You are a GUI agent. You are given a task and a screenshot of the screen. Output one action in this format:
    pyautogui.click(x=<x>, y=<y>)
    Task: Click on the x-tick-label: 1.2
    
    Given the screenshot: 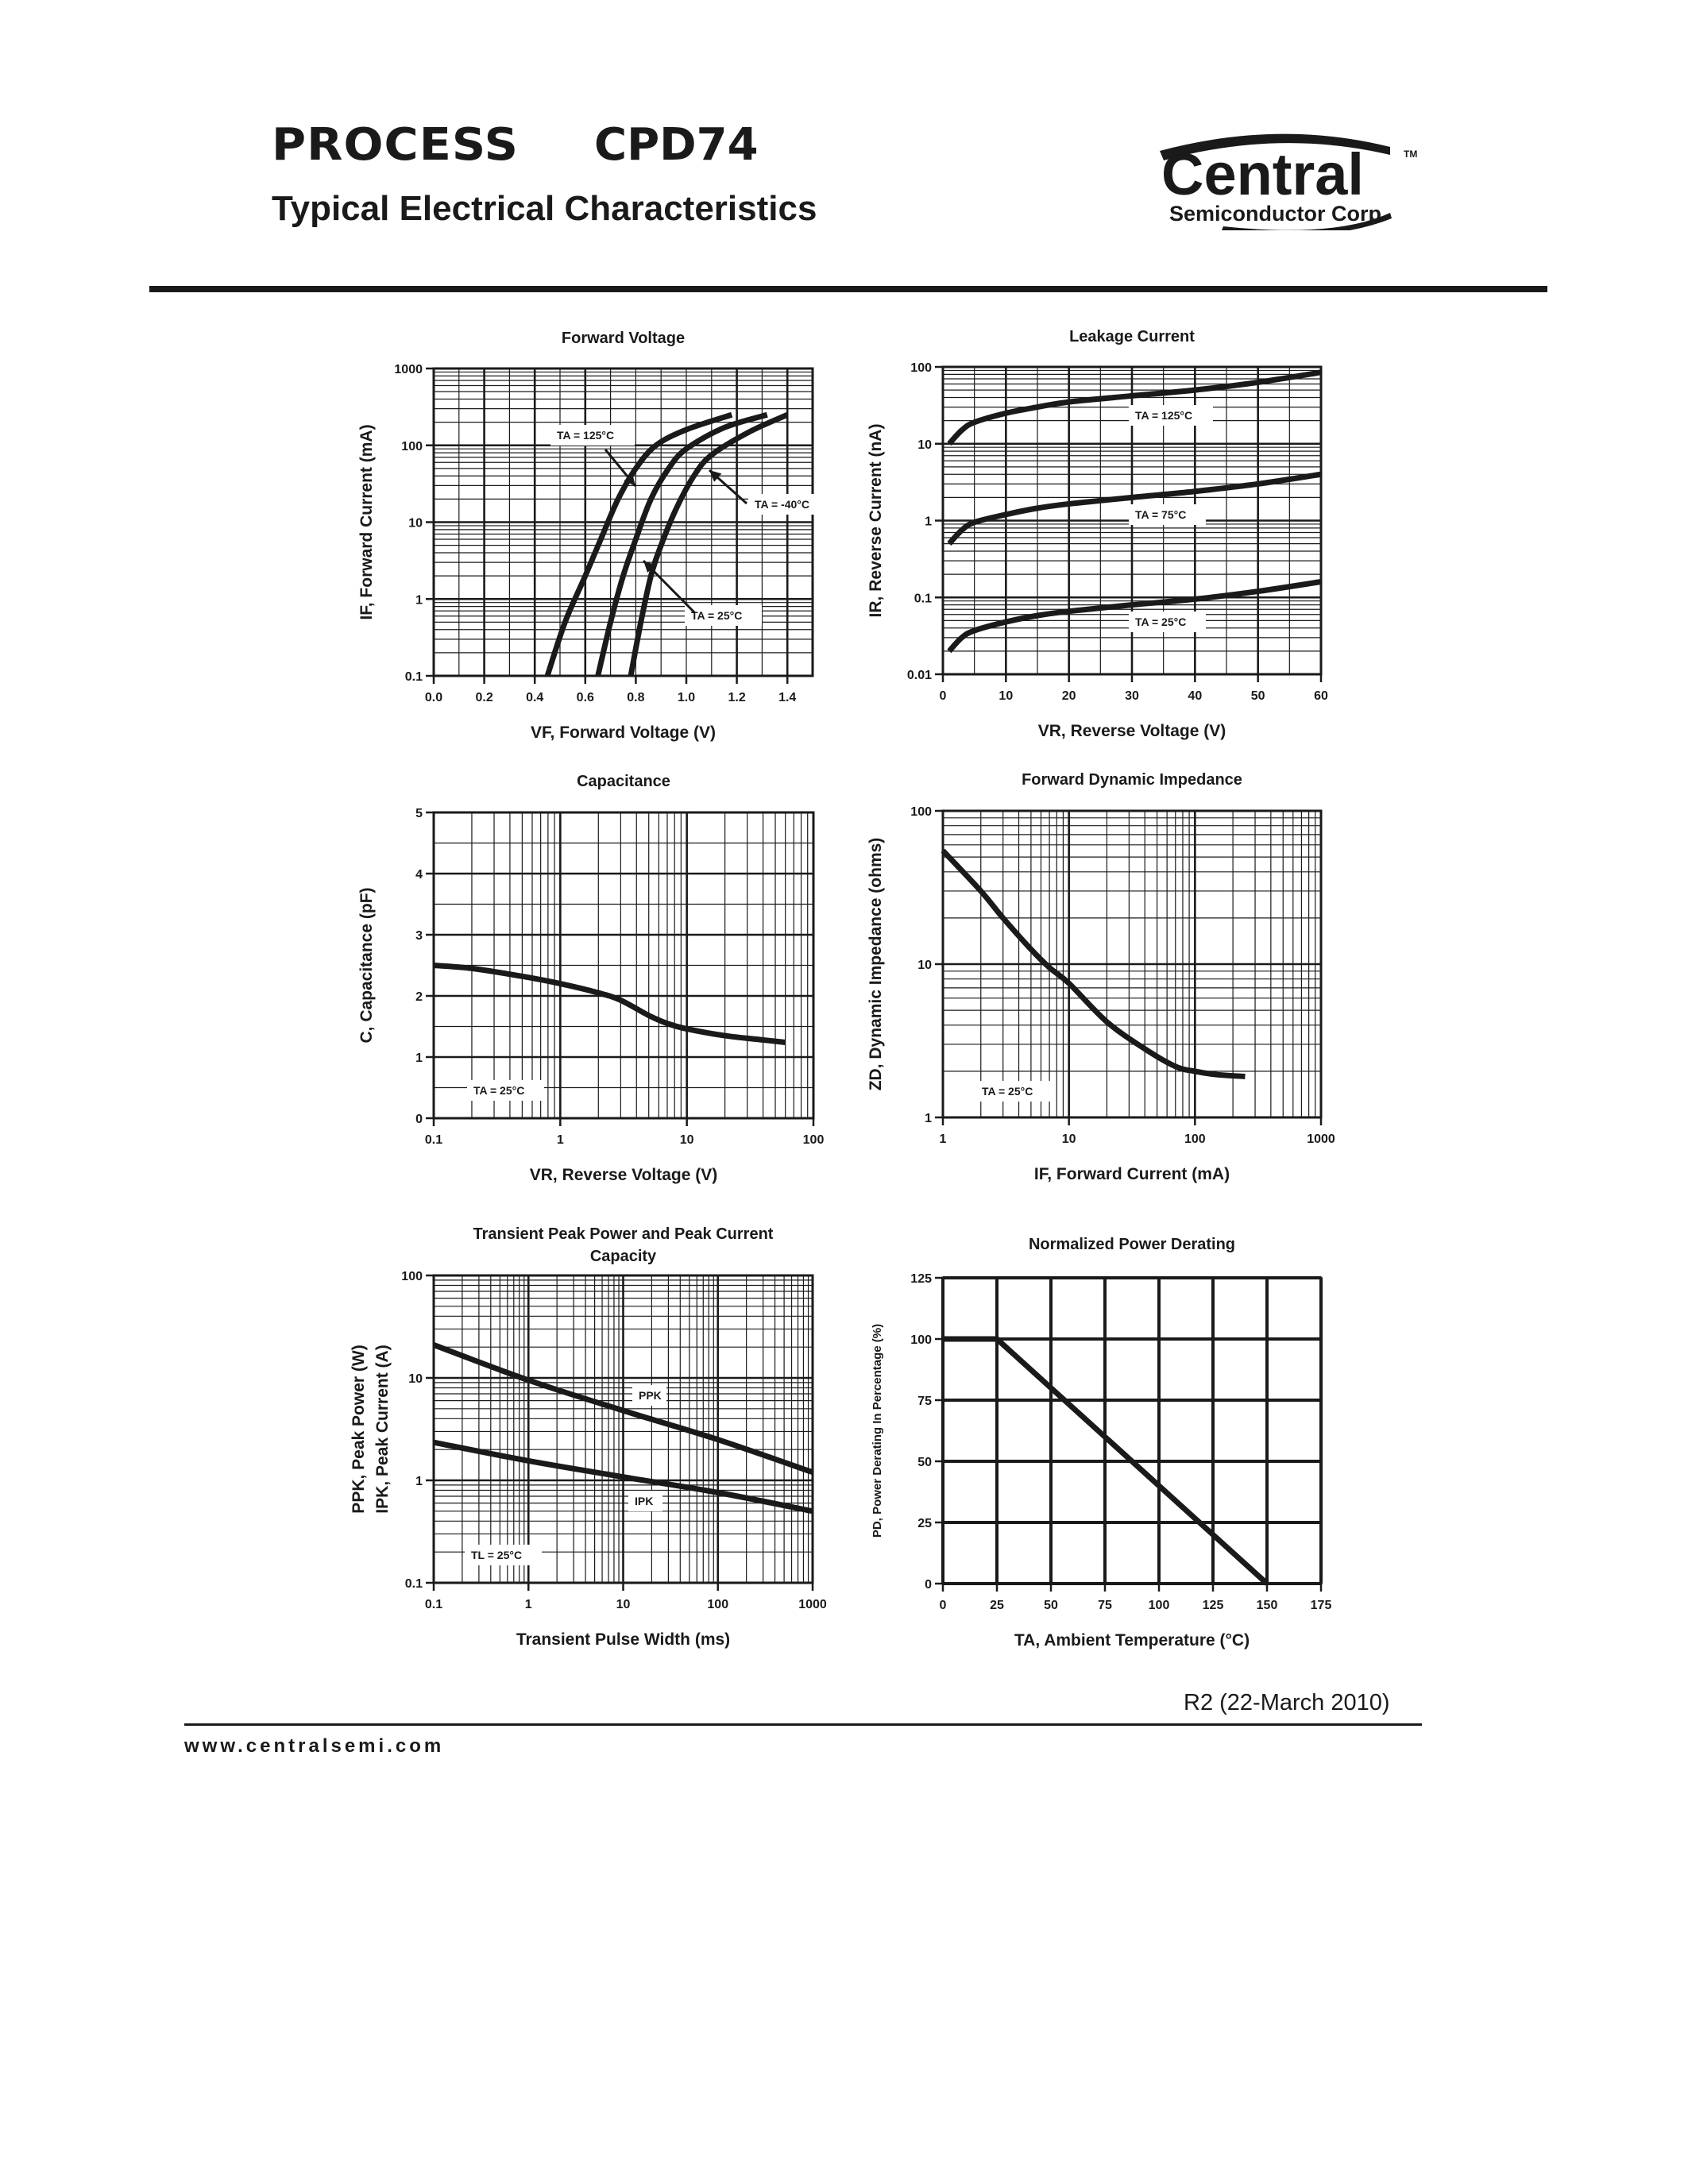 What is the action you would take?
    pyautogui.click(x=736, y=697)
    